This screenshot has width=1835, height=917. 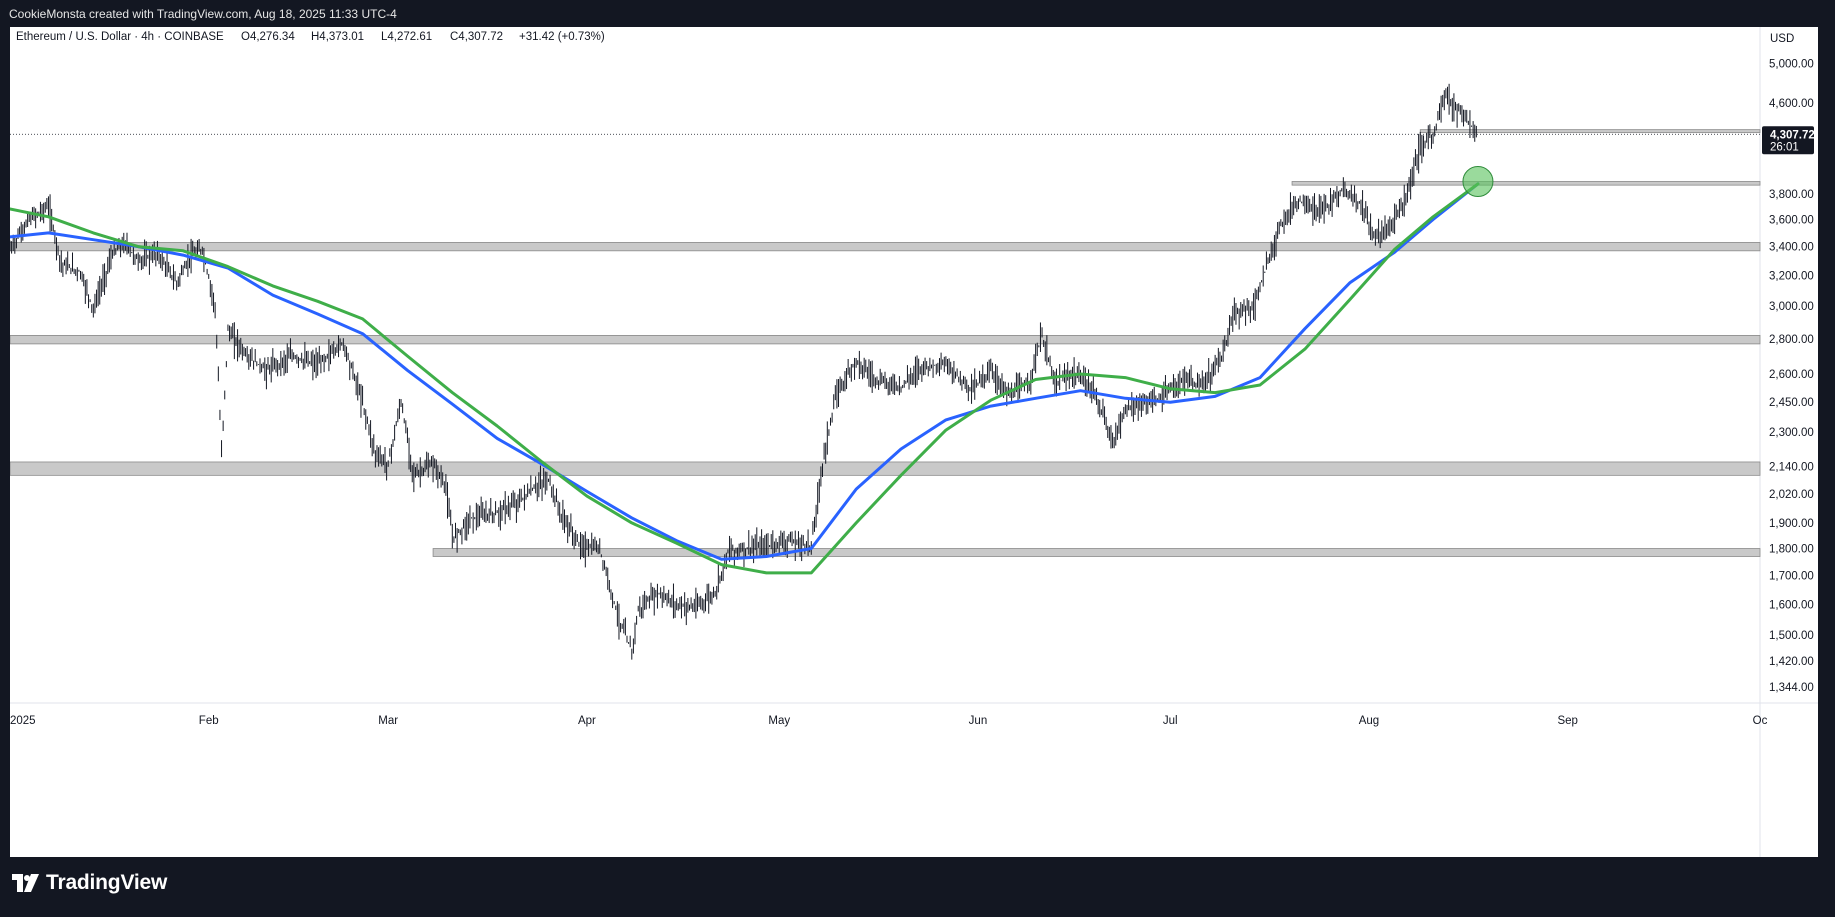 I want to click on last-price-badge-bg, so click(x=1788, y=140).